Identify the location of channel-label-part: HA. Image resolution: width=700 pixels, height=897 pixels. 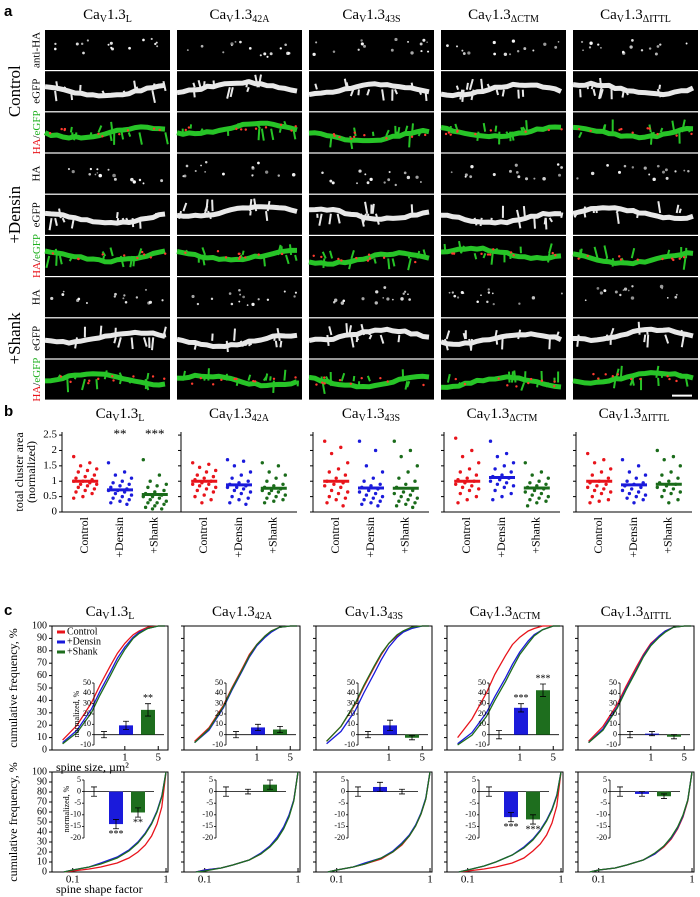
(37, 146).